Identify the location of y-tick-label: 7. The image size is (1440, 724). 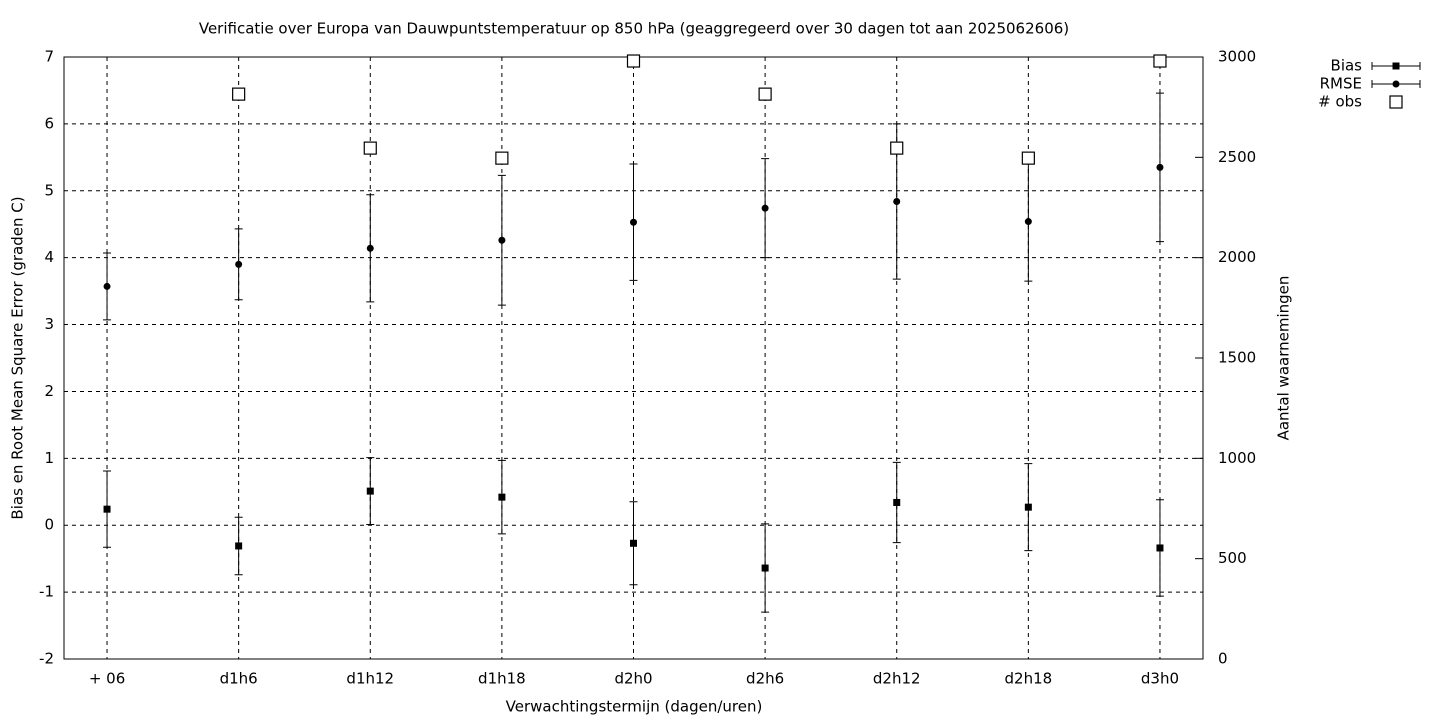
(49, 57).